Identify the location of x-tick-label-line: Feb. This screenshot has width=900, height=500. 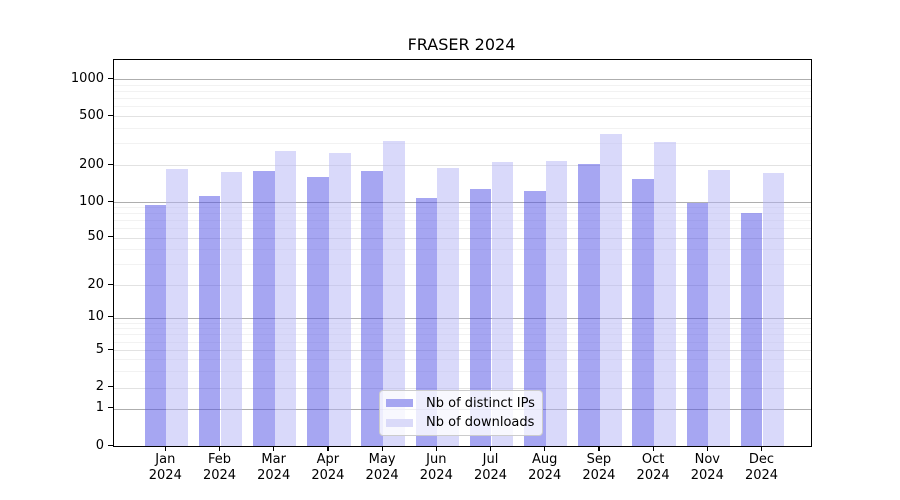
(219, 459).